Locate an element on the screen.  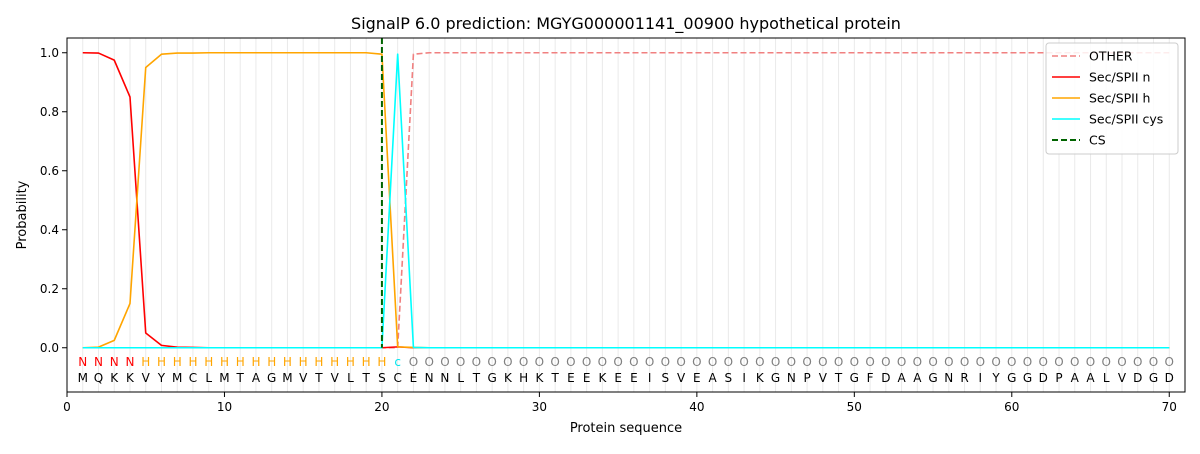
legend-label: CS is located at coordinates (1097, 140).